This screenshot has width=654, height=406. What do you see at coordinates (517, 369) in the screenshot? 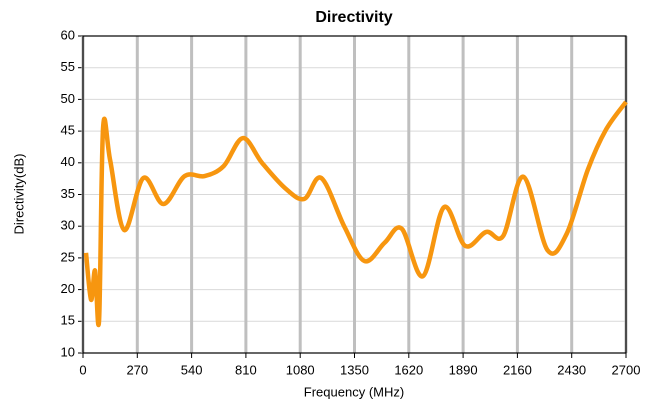
I see `x-tick-label: 2160` at bounding box center [517, 369].